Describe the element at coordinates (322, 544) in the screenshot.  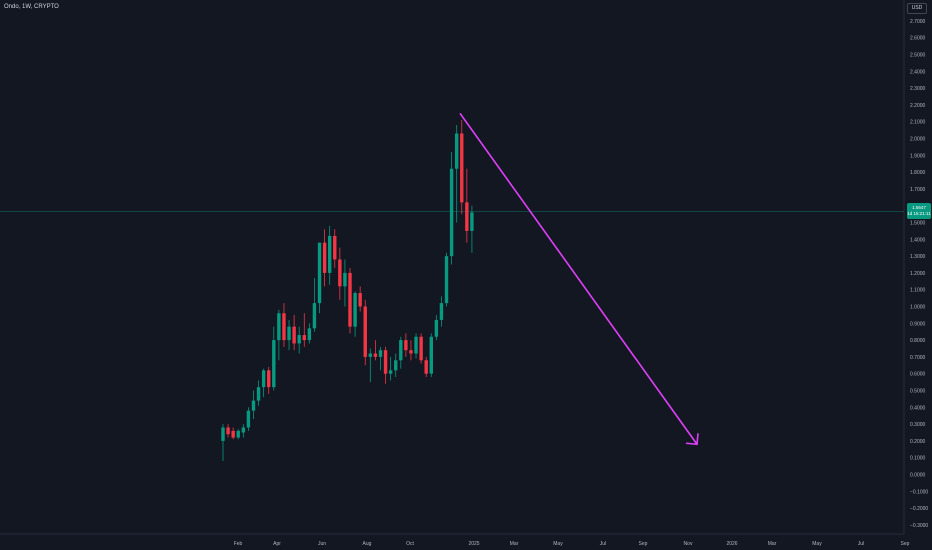
I see `x-tick-label: Jun` at that location.